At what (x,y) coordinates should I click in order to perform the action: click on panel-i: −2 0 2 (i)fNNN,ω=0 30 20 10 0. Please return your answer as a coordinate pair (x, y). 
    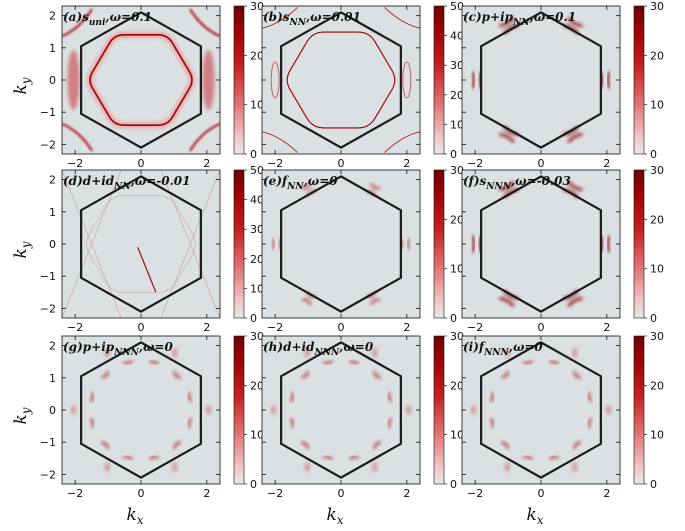
    Looking at the image, I should click on (562, 415).